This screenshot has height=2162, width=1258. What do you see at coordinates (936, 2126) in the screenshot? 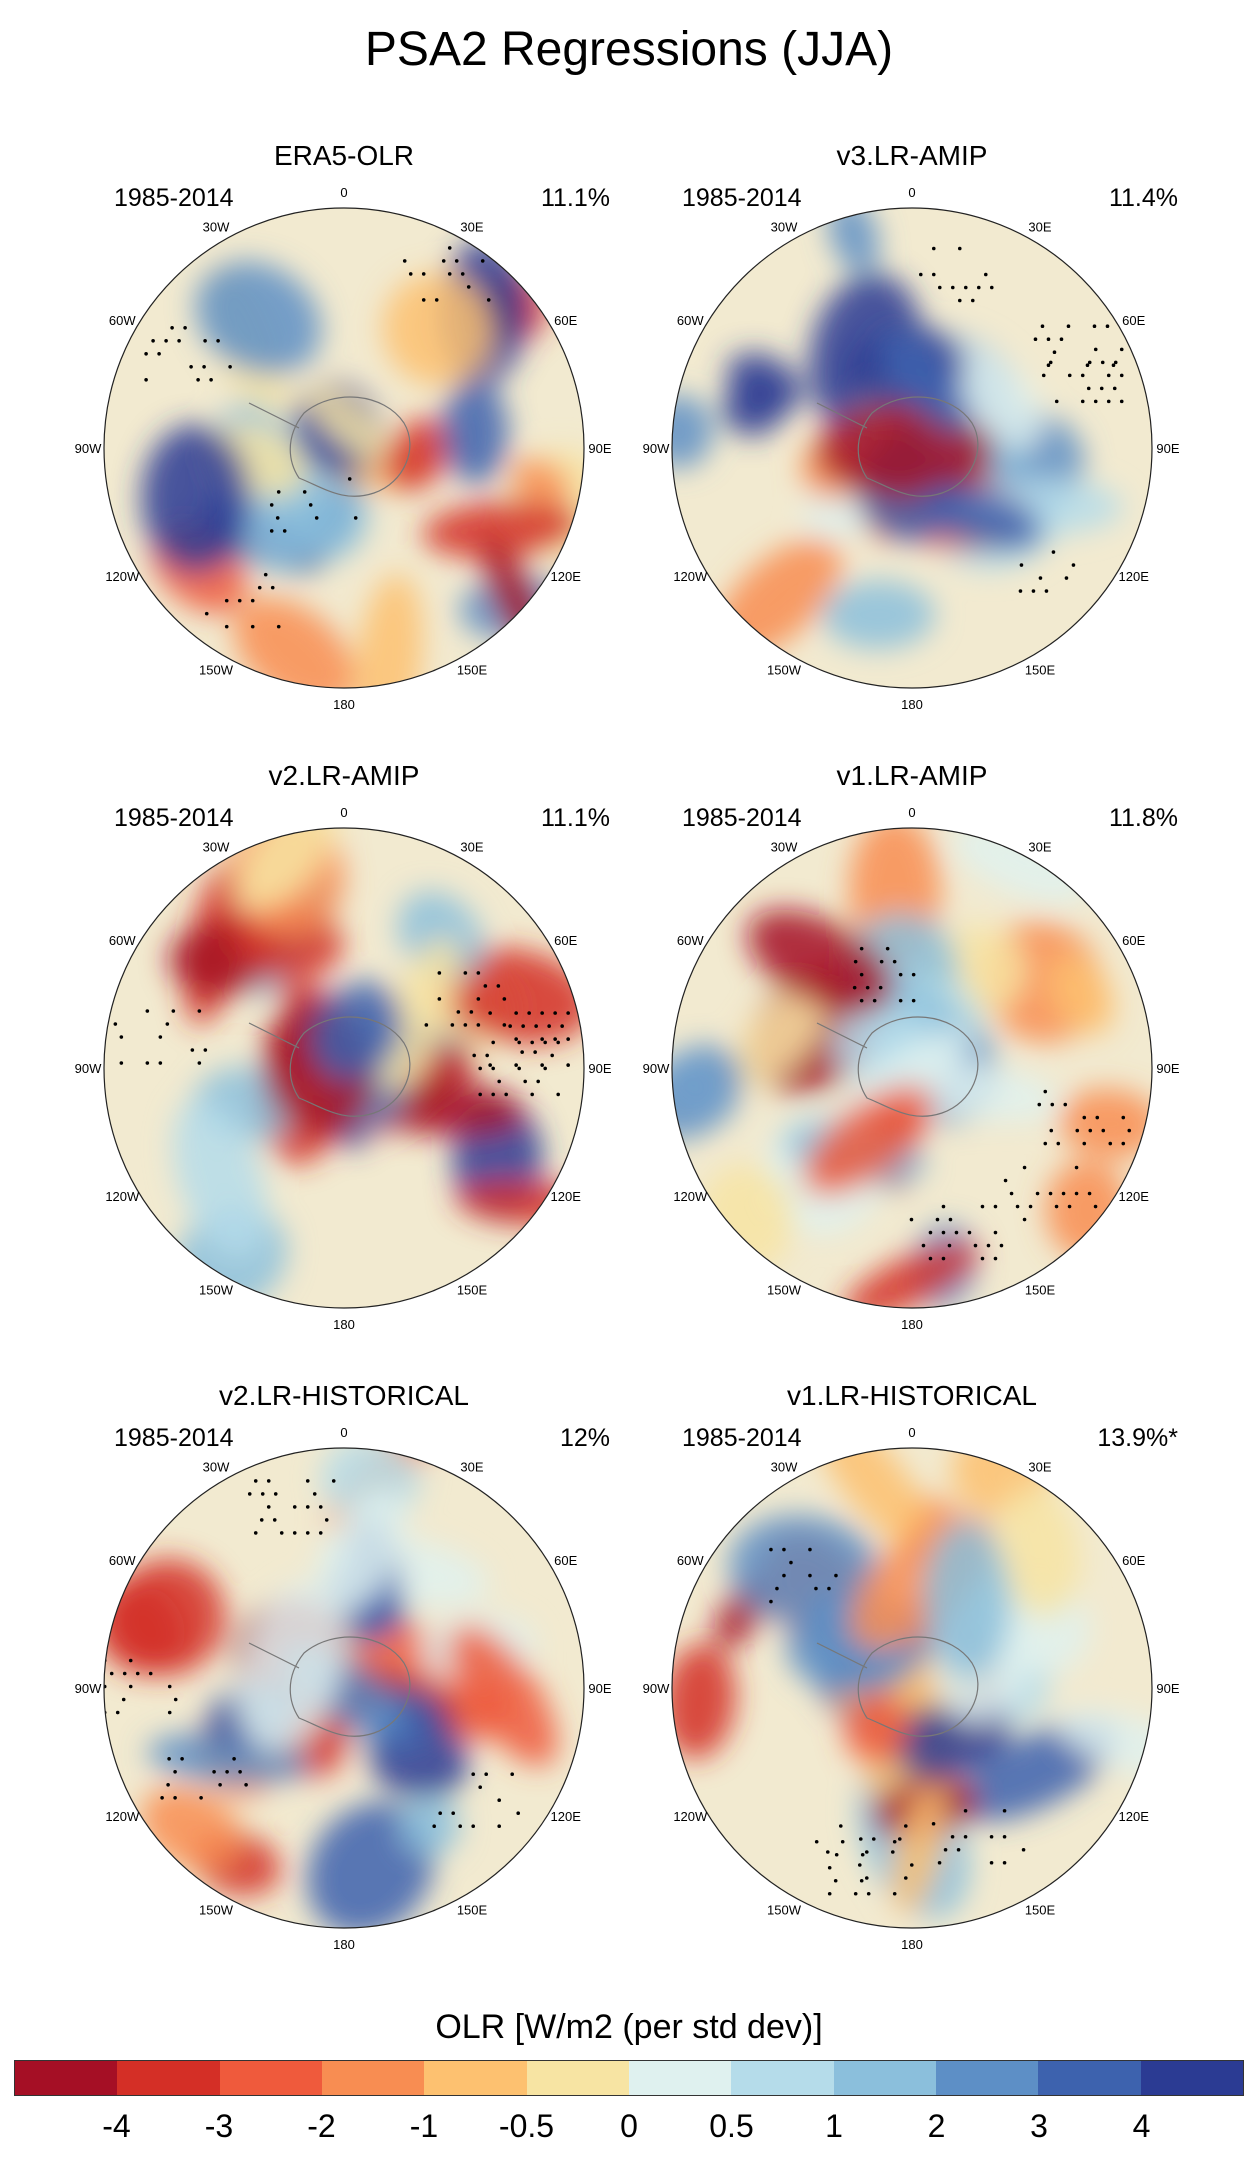
I see `colorbar-tick-label: 2` at bounding box center [936, 2126].